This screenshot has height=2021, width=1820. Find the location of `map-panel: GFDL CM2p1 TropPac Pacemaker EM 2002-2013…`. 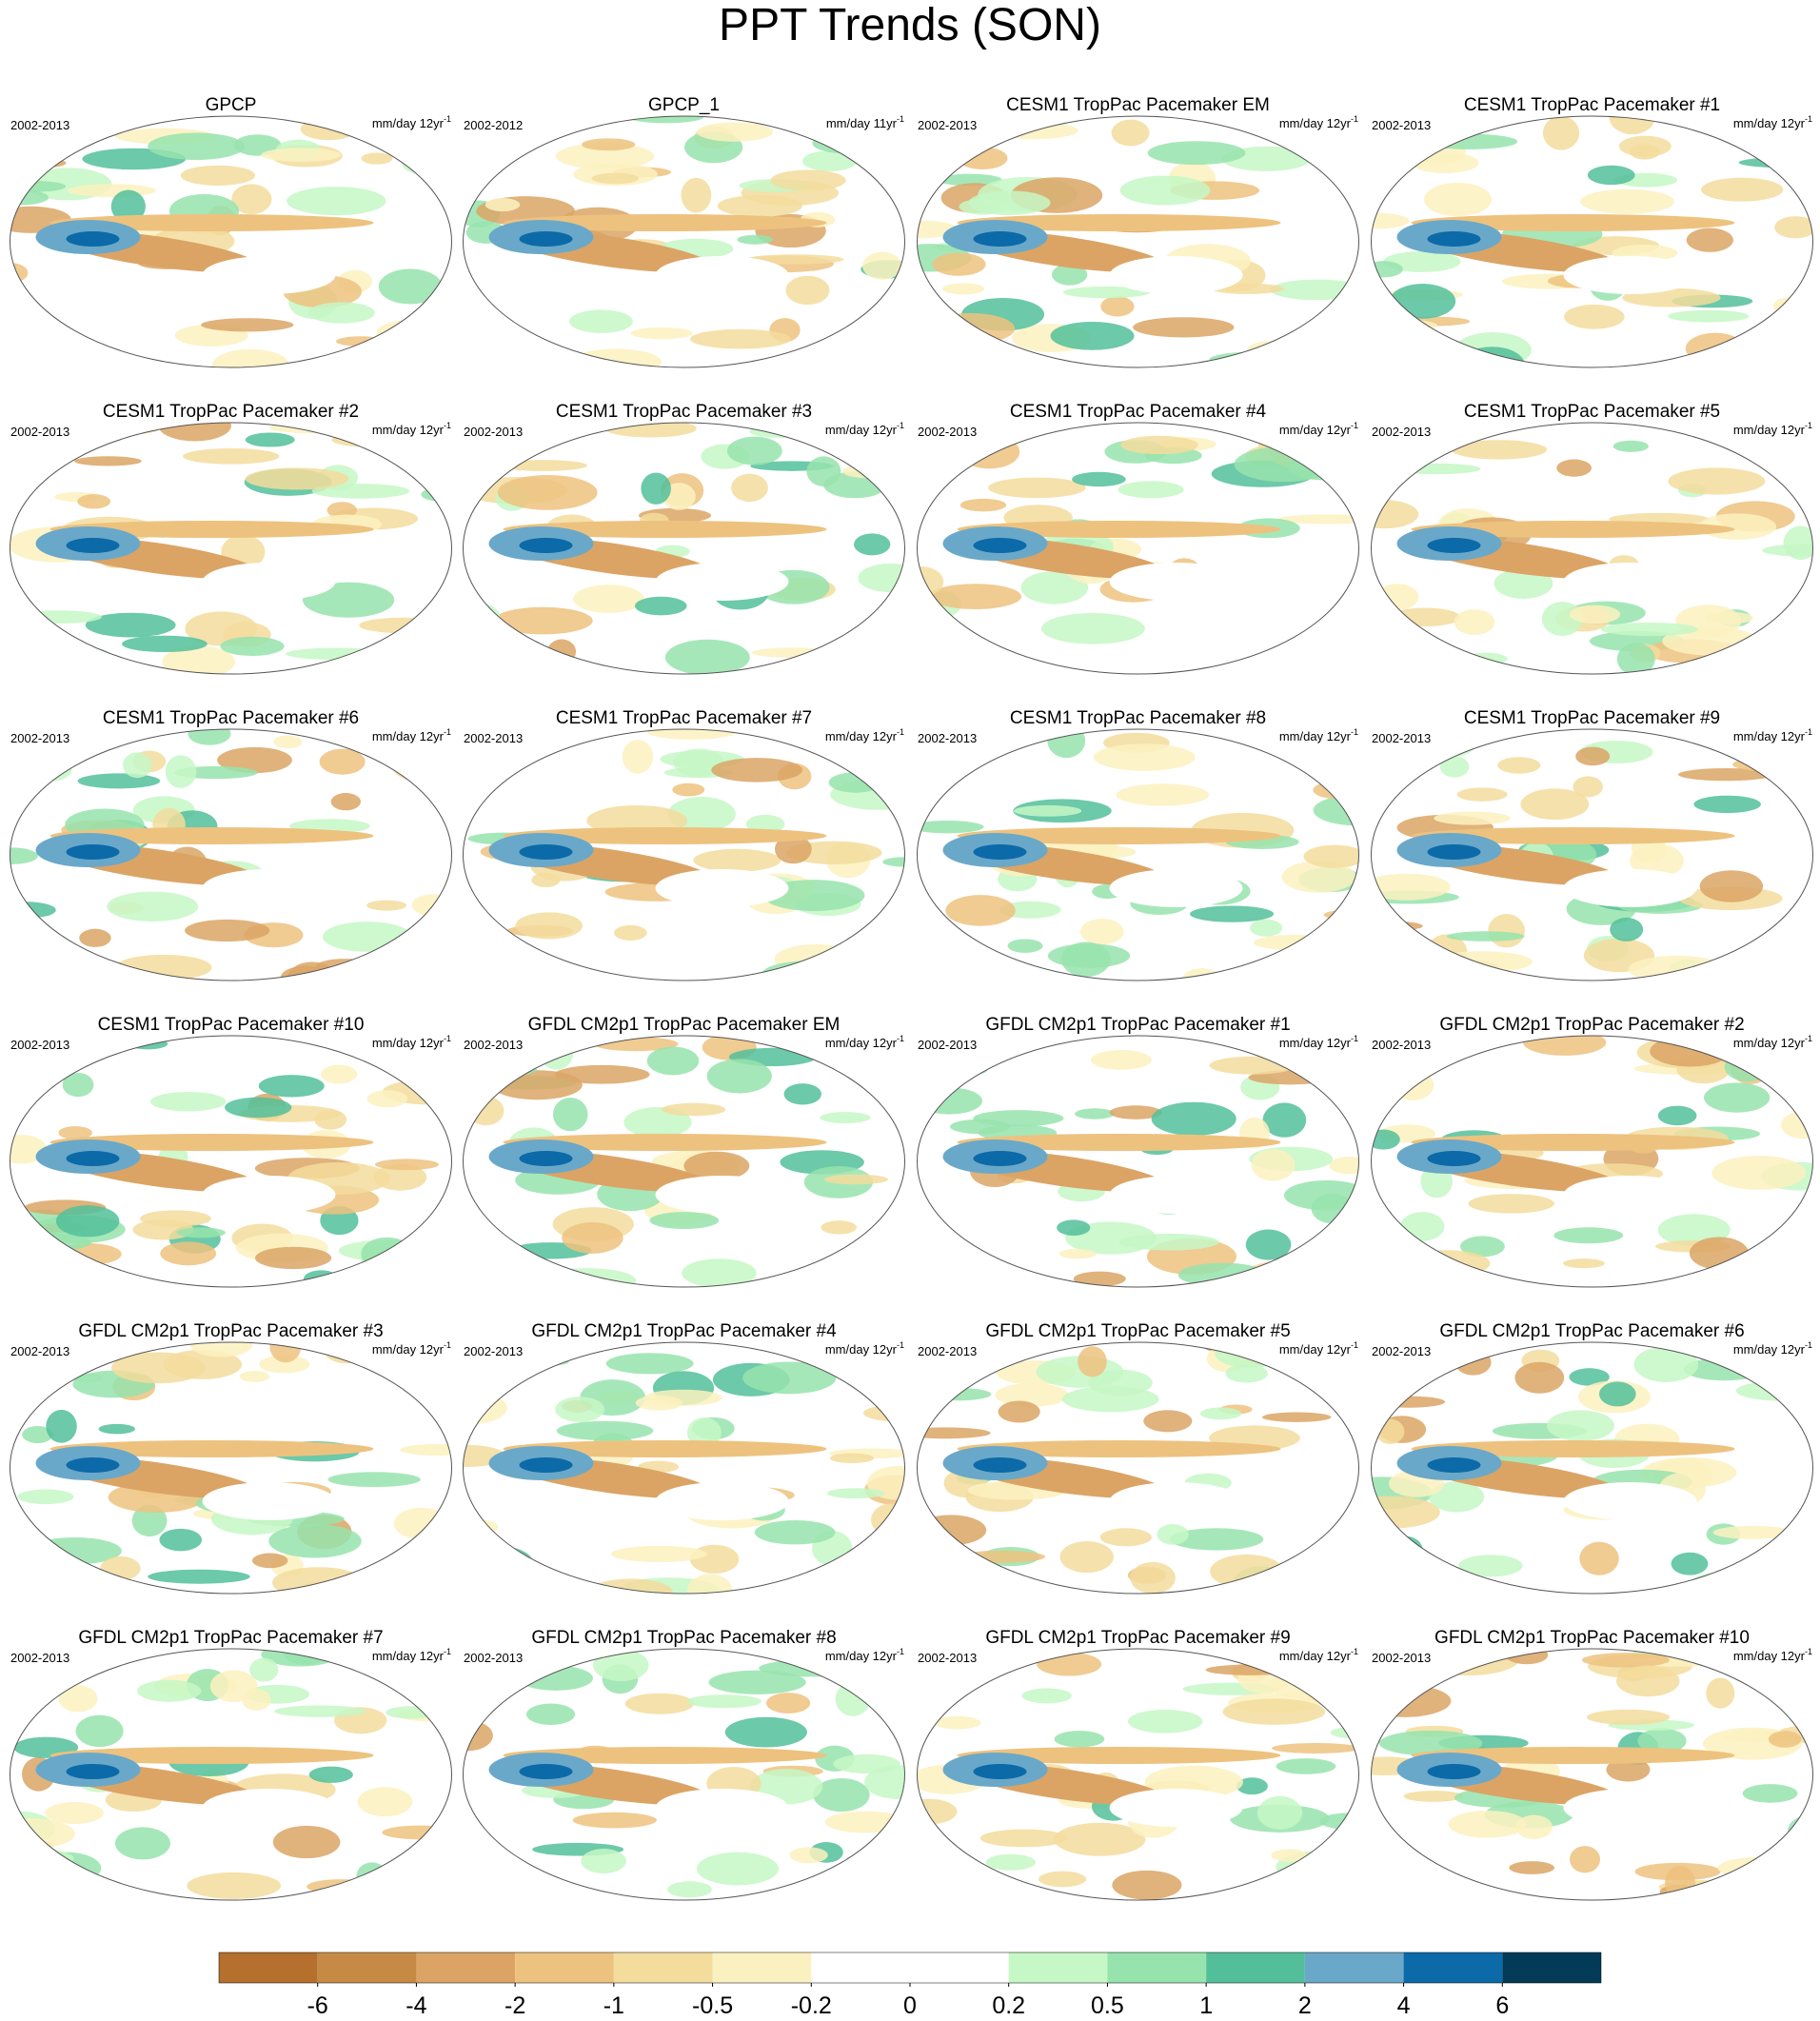

map-panel: GFDL CM2p1 TropPac Pacemaker EM 2002-2013… is located at coordinates (684, 1152).